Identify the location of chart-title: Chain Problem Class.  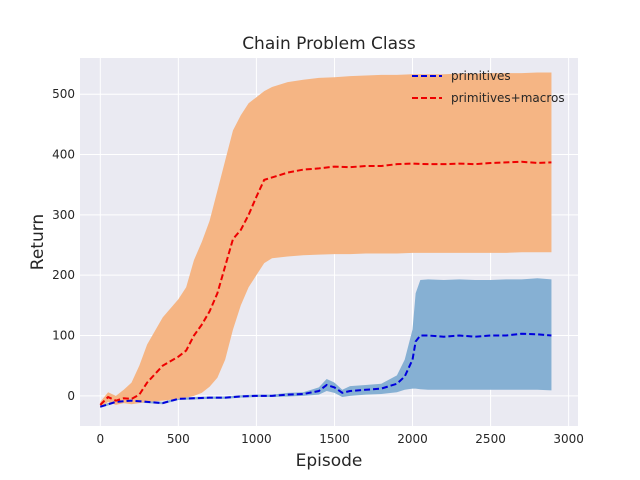
(329, 44).